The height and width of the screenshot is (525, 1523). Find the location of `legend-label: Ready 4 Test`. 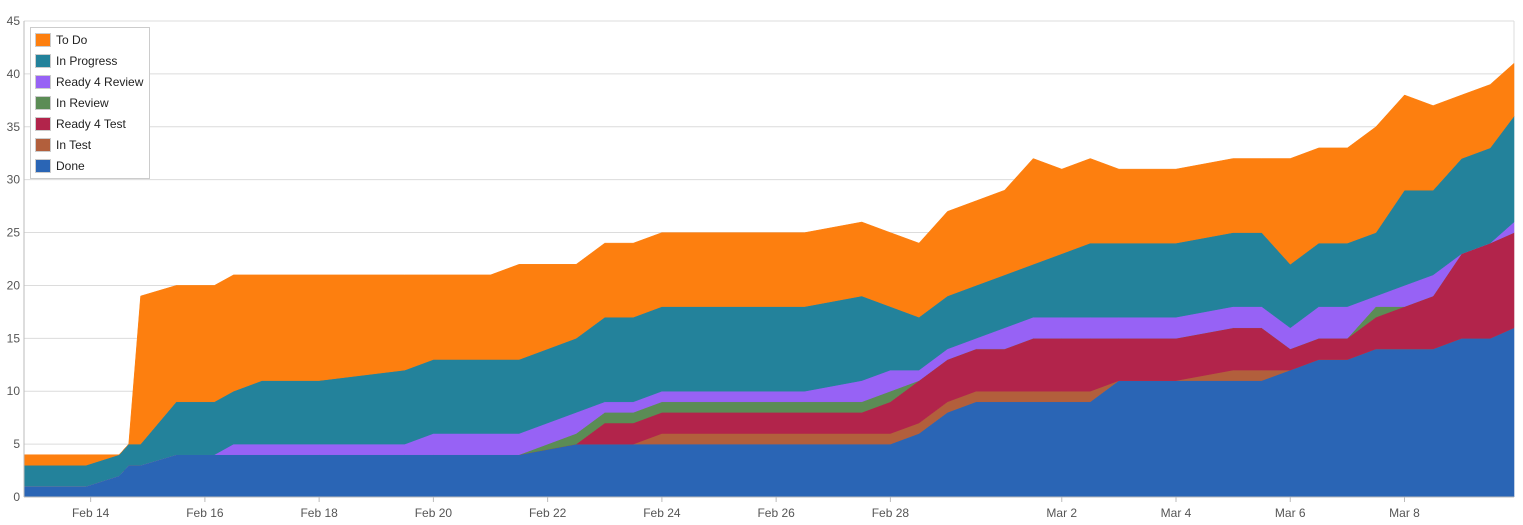

legend-label: Ready 4 Test is located at coordinates (91, 124).